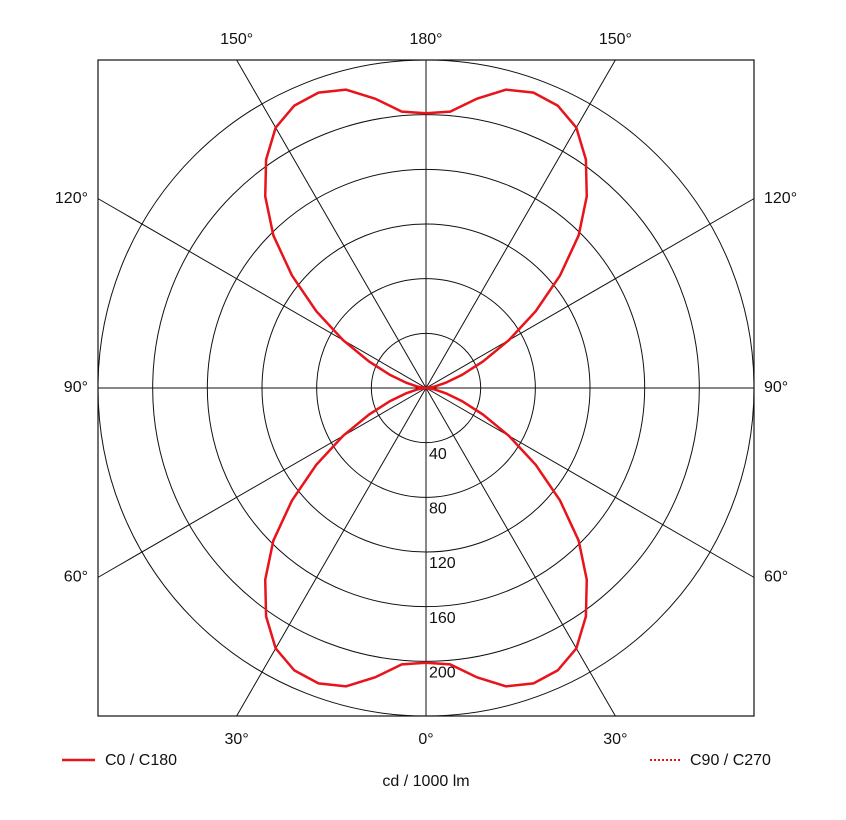 The image size is (846, 820). I want to click on legend-label: C90 / C270, so click(730, 760).